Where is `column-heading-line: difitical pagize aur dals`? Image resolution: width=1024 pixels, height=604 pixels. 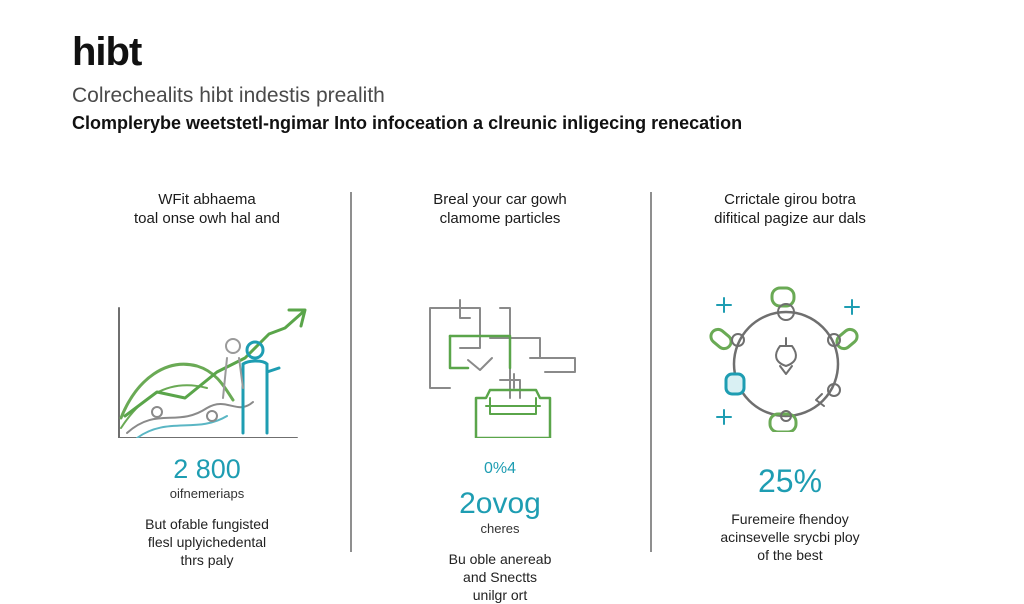 column-heading-line: difitical pagize aur dals is located at coordinates (790, 218).